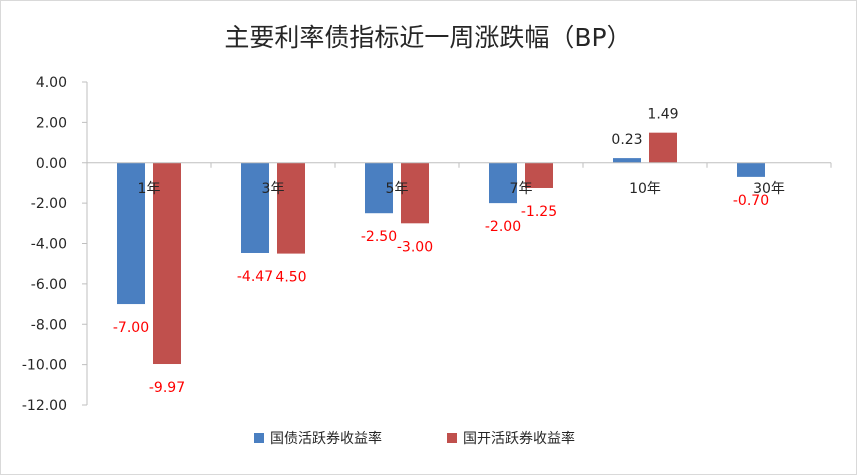 The height and width of the screenshot is (475, 857). I want to click on data-label: -1.25, so click(539, 212).